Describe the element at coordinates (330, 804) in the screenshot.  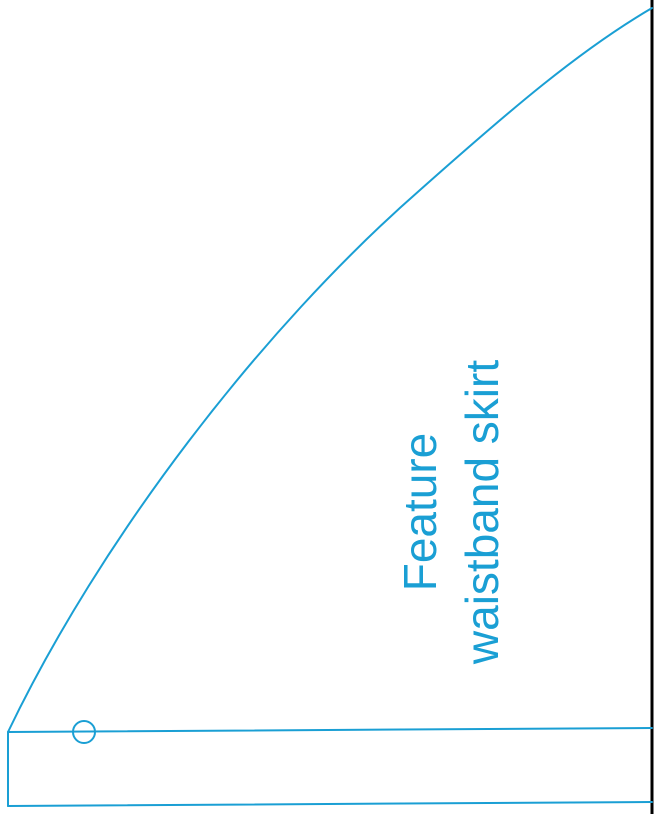
I see `waistband-bottom-edge` at that location.